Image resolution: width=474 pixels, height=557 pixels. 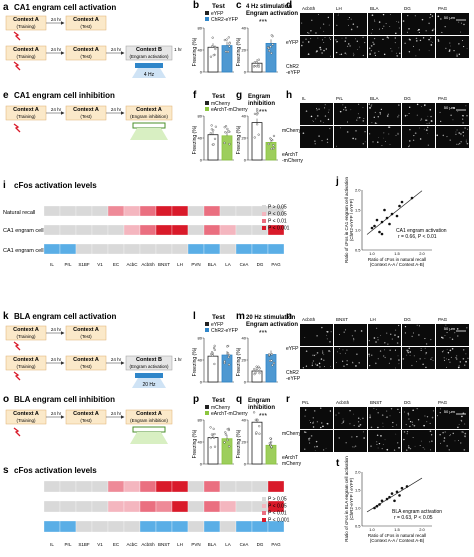 What do you see at coordinates (340, 98) in the screenshot?
I see `region-label: PrL` at bounding box center [340, 98].